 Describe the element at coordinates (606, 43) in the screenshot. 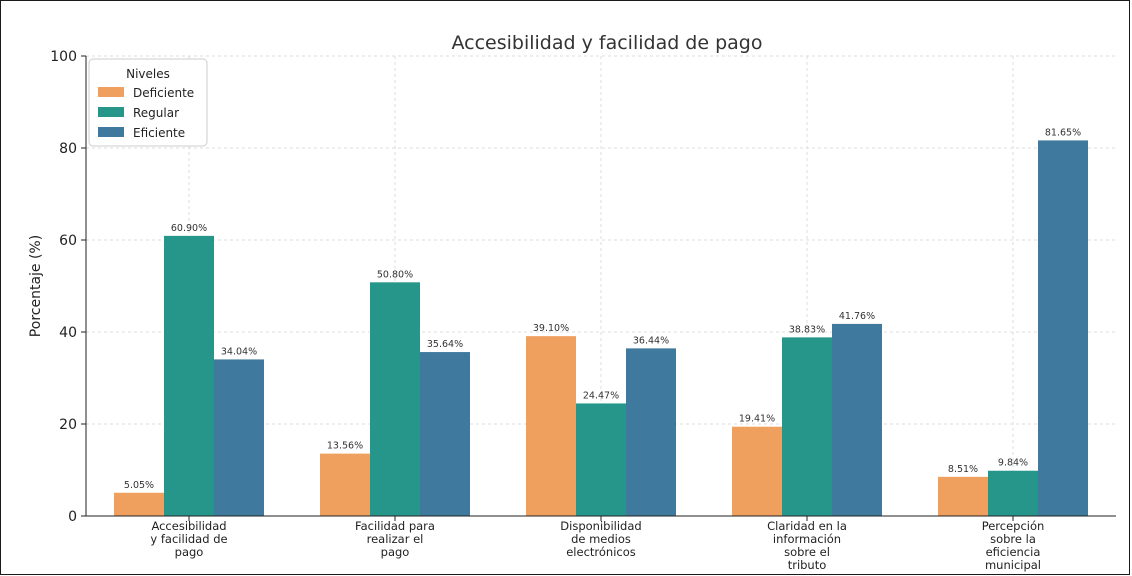

I see `chart-title: Accesibilidad y facilidad de pago` at that location.